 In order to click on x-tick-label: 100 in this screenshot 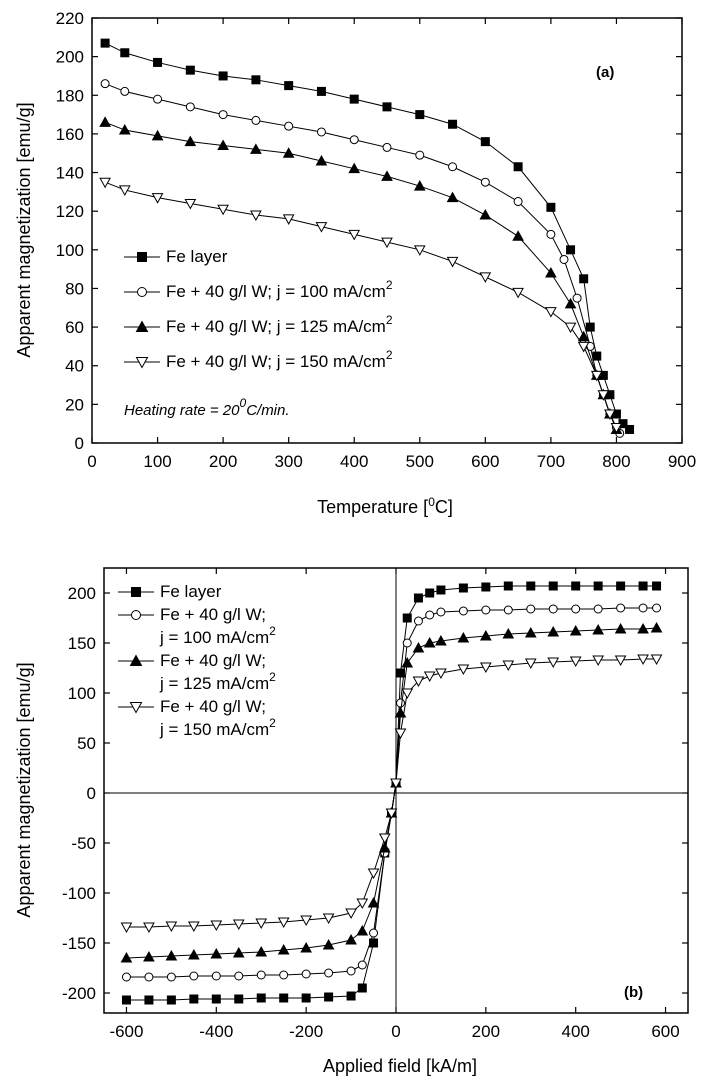, I will do `click(157, 461)`.